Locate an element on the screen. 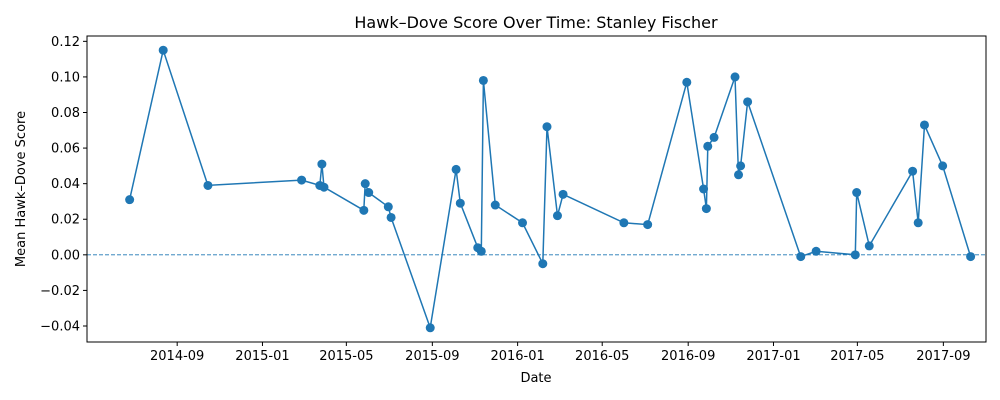  x-tick-label: 2017-05 is located at coordinates (857, 356).